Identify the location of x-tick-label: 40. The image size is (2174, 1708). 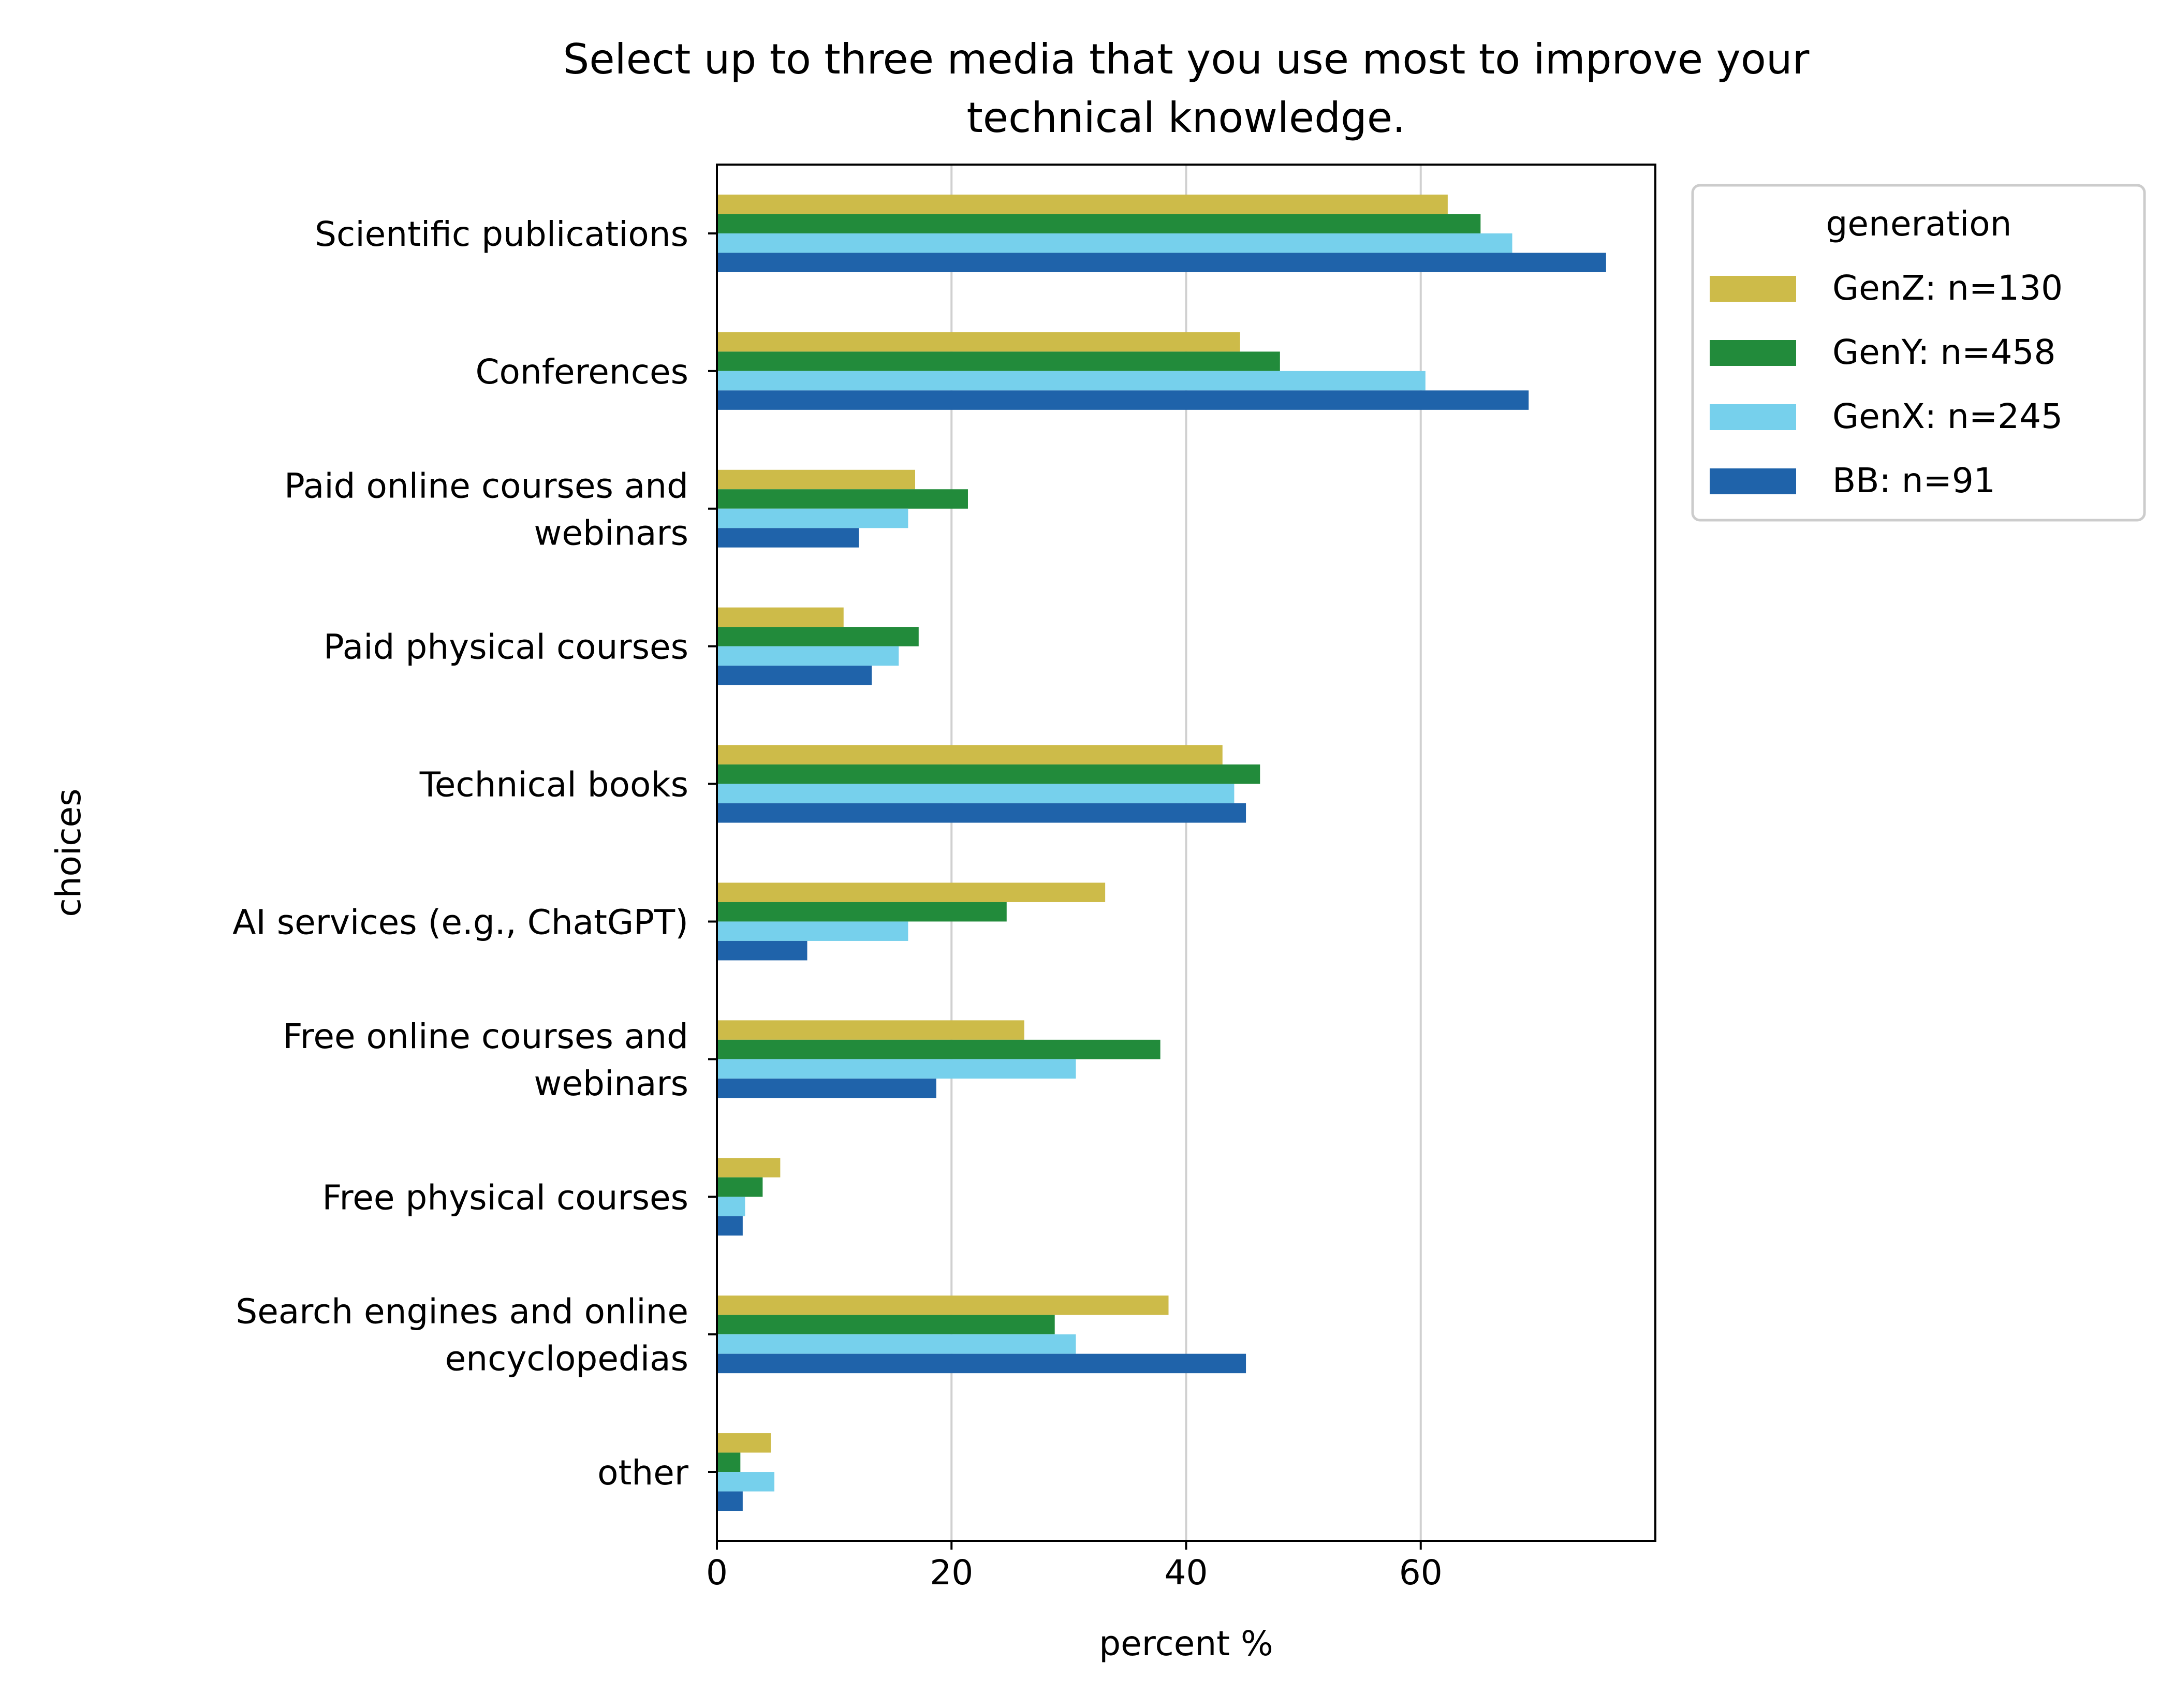
(1186, 1573).